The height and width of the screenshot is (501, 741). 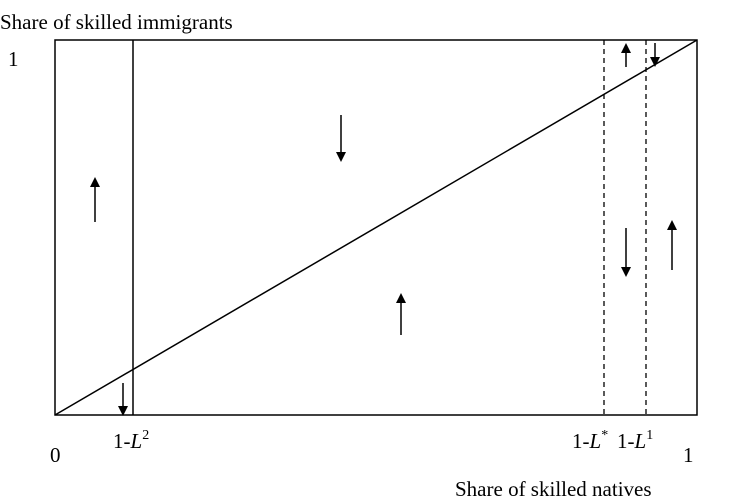 What do you see at coordinates (590, 440) in the screenshot?
I see `threshold-label: 1-L*` at bounding box center [590, 440].